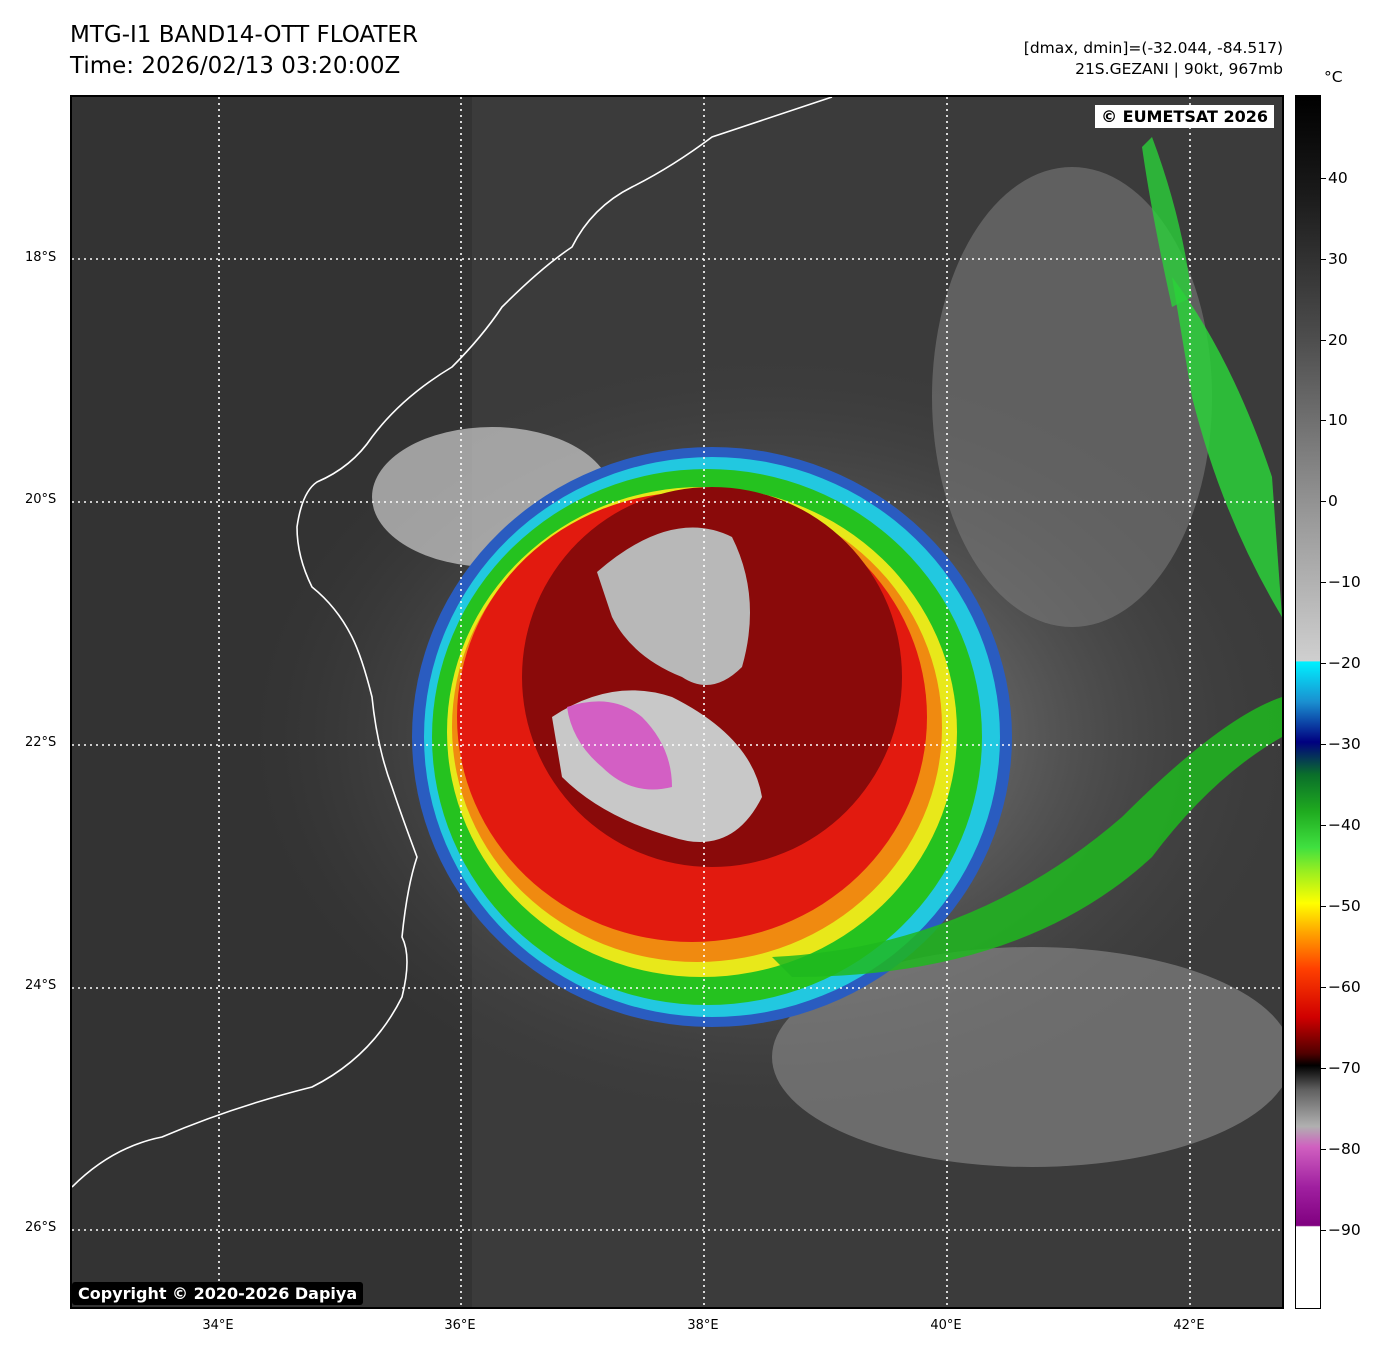  I want to click on lat-label-26s: 26°S, so click(41, 1227).